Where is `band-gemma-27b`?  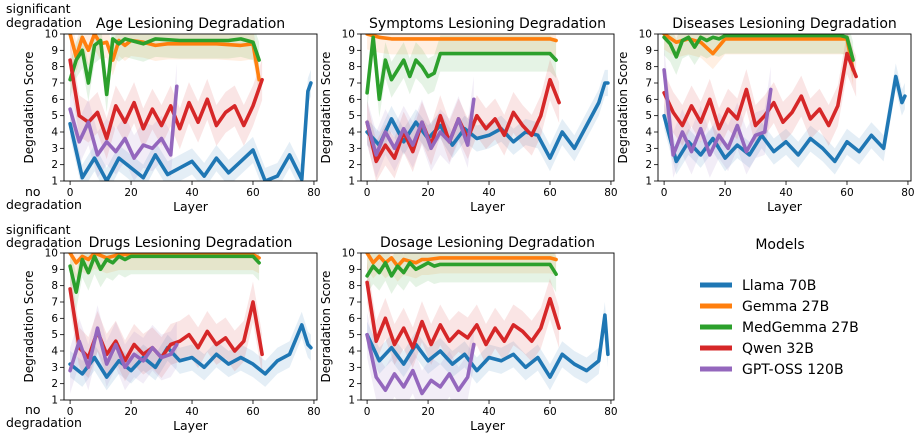
band-gemma-27b is located at coordinates (759, 60).